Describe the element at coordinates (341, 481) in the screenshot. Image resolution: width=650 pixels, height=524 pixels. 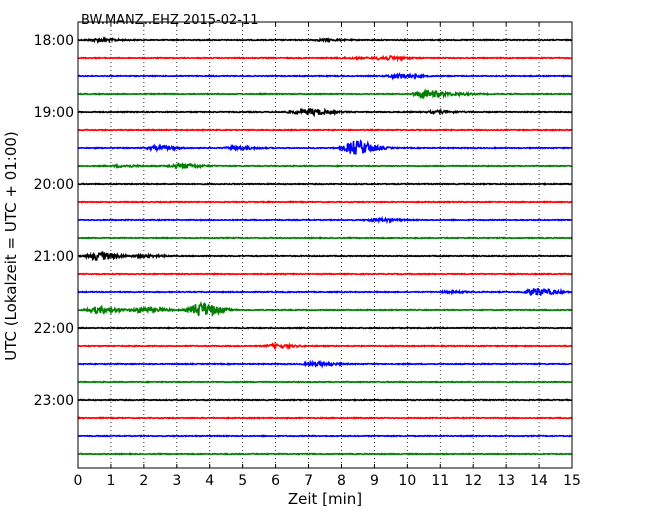
I see `x-tick-label: 8` at that location.